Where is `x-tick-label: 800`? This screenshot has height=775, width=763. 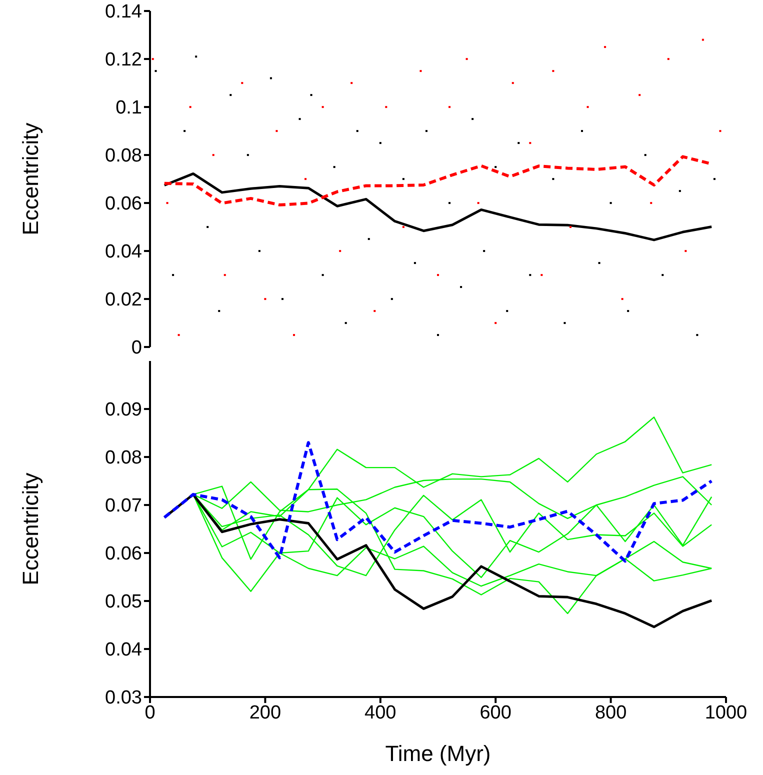
x-tick-label: 800 is located at coordinates (610, 713).